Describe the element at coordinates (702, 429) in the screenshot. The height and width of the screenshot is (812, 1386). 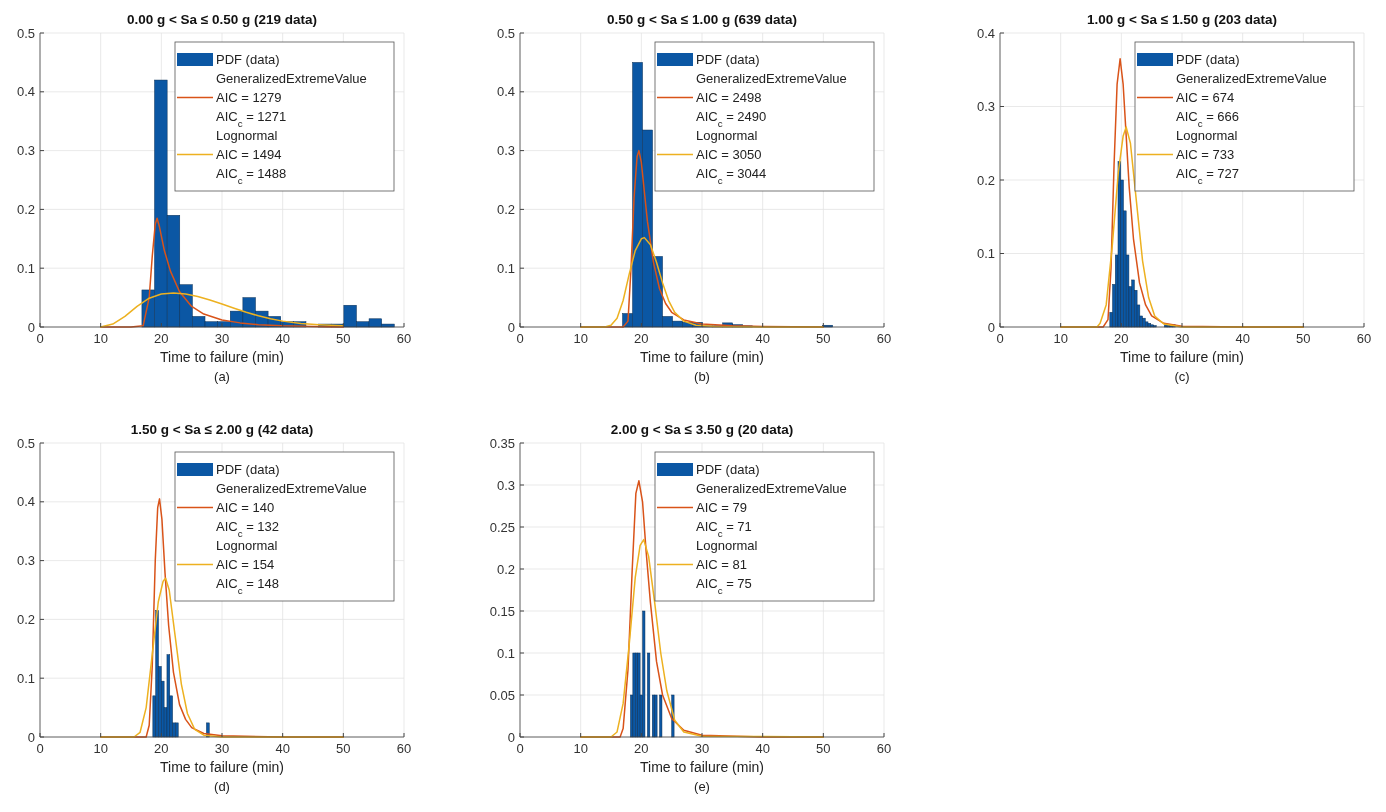
I see `chart-title: 2.00 g < Sa ≤ 3.50 g (20 data)` at that location.